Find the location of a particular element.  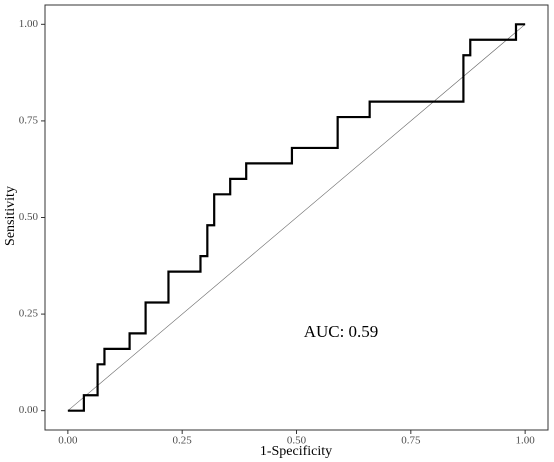

y-tick-label: 0.25 is located at coordinates (29, 314).